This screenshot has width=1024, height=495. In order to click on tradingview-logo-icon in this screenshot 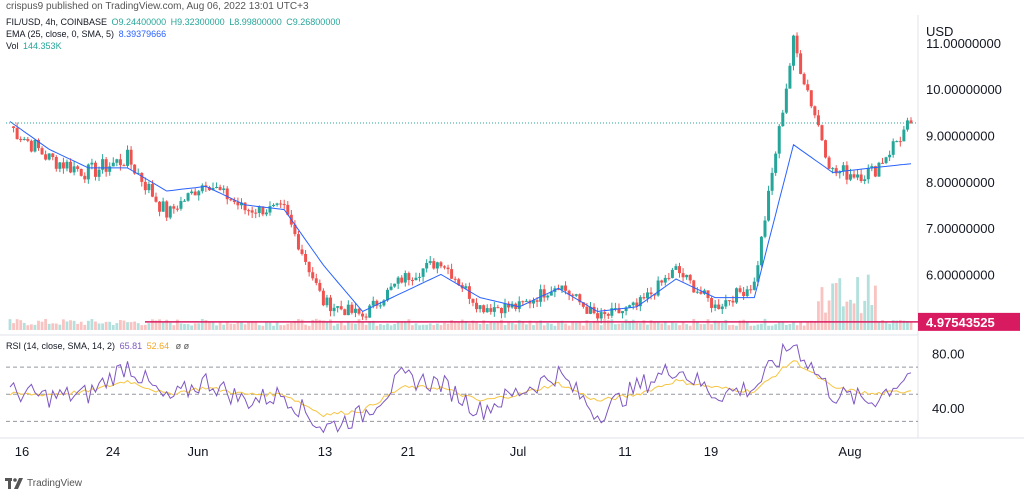, I will do `click(14, 483)`.